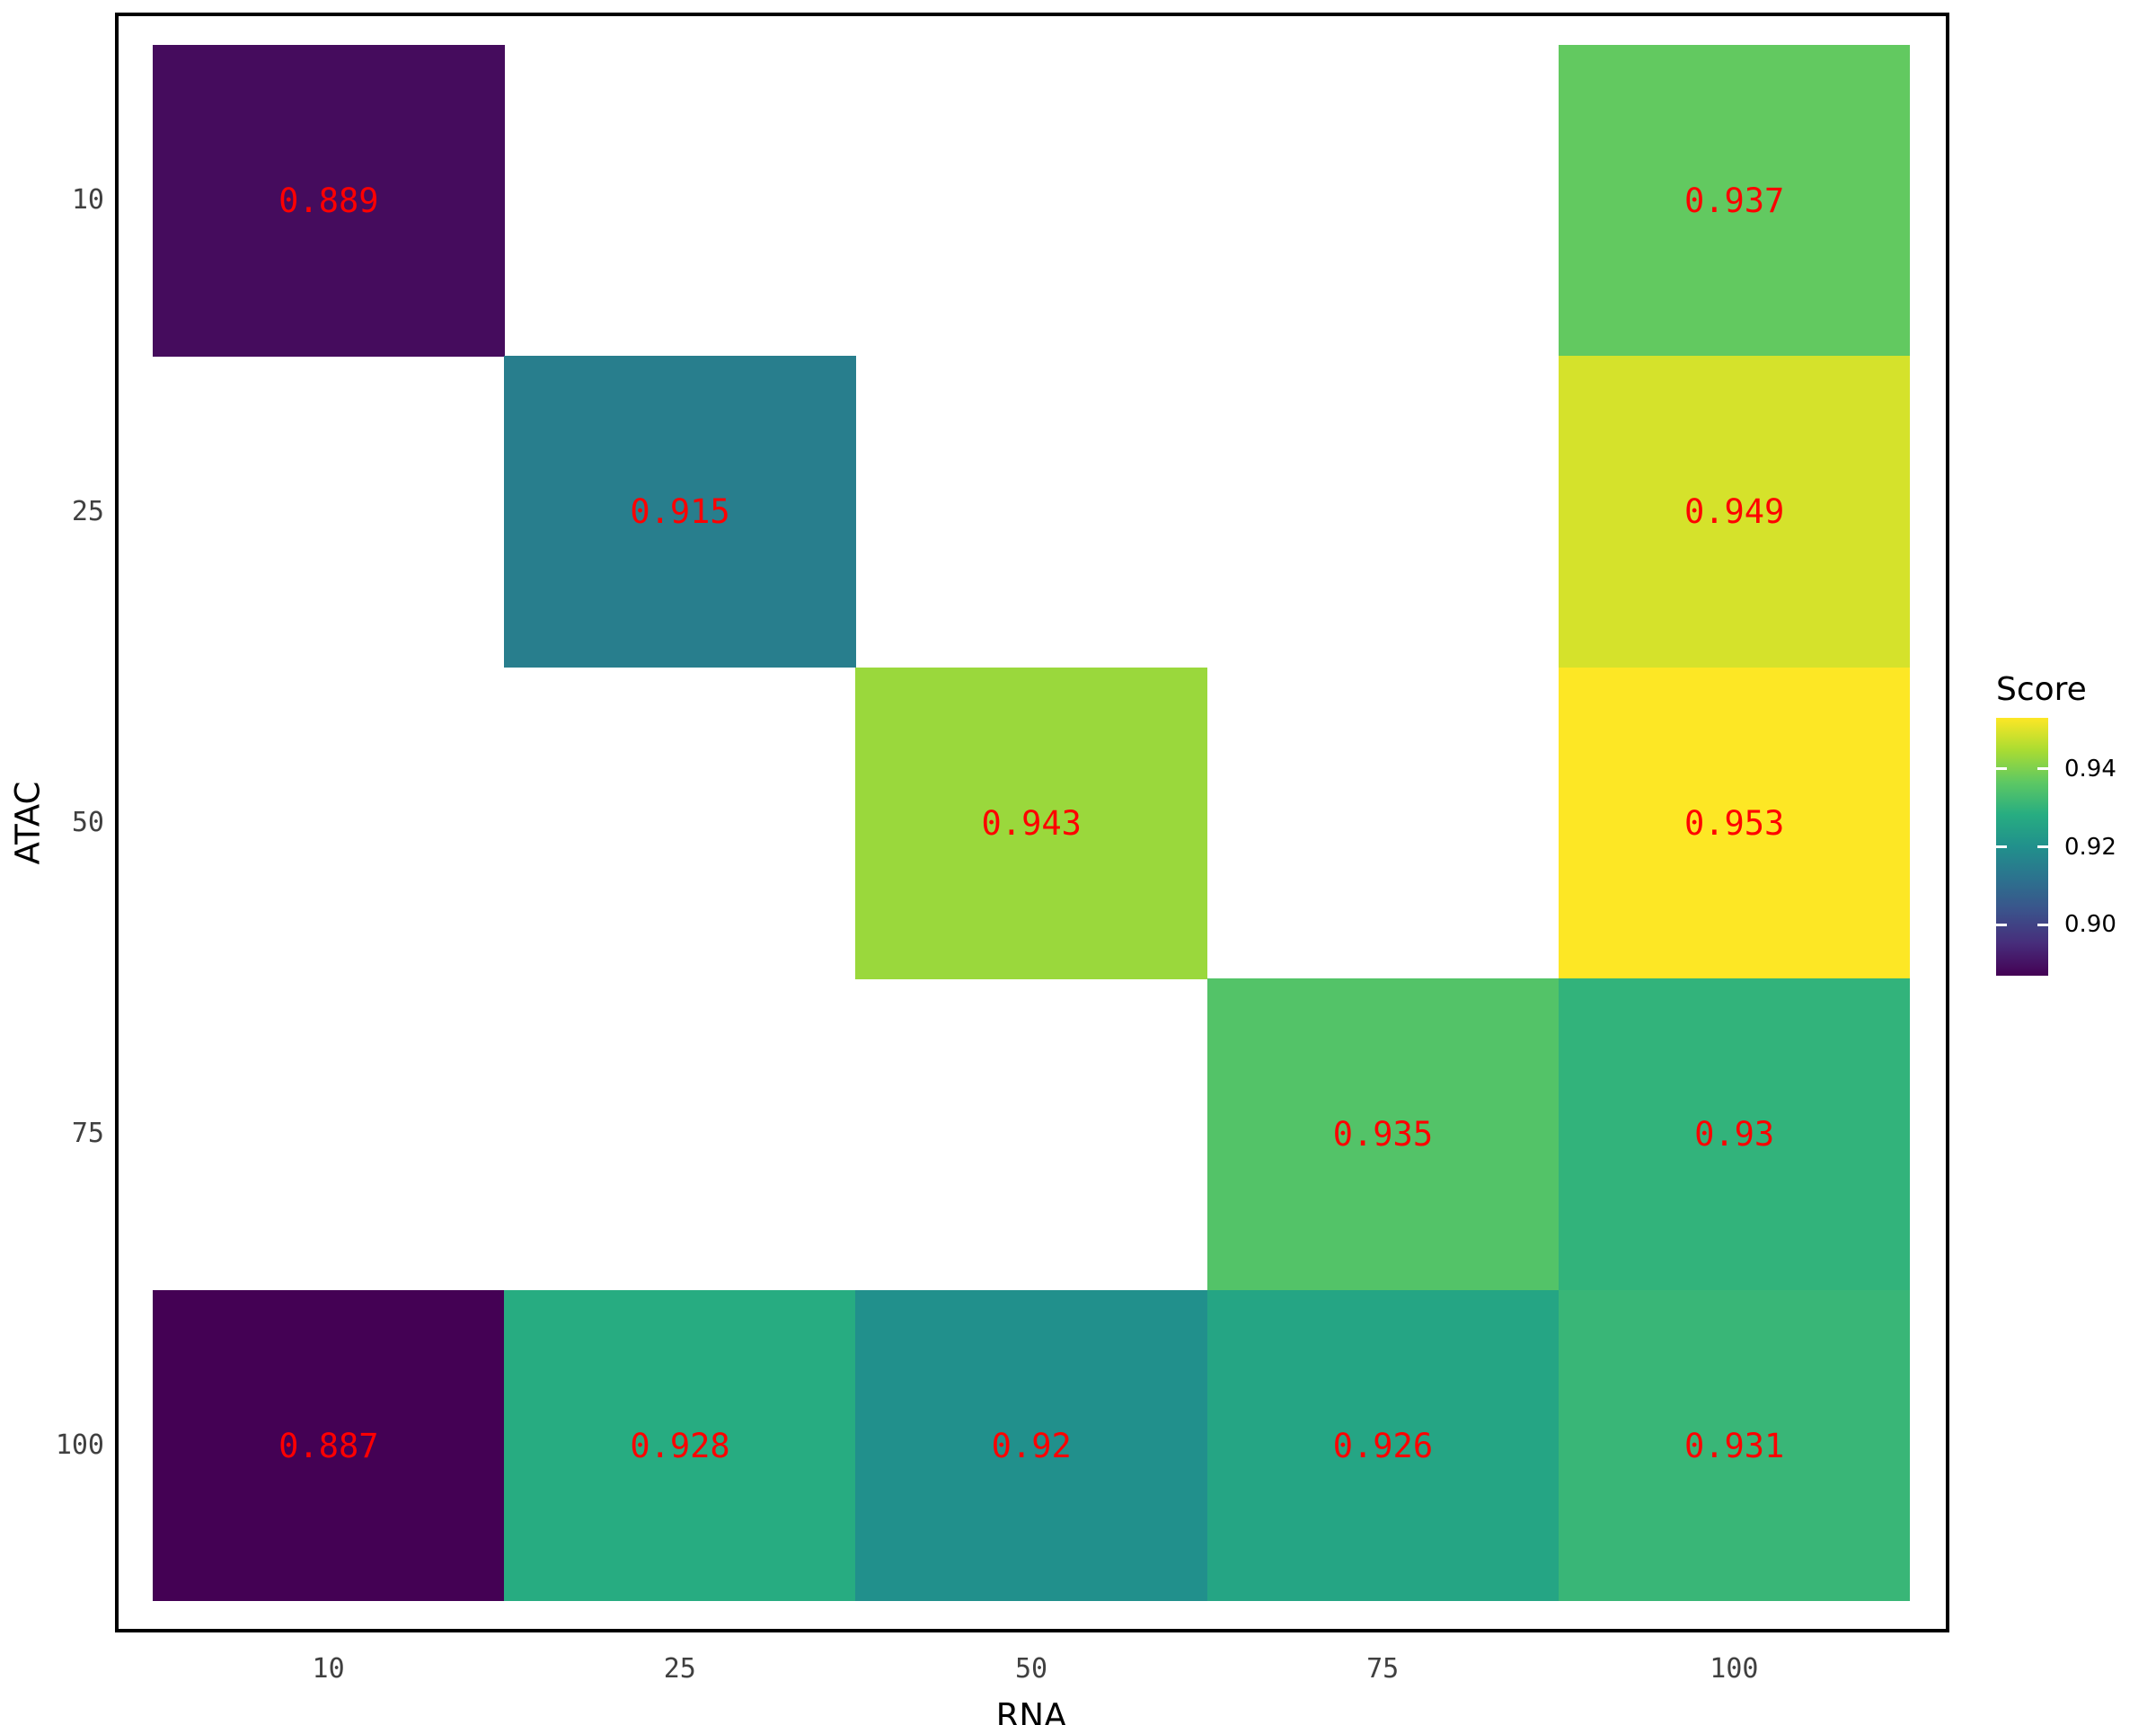  I want to click on cell-value-label: 0.943, so click(1031, 823).